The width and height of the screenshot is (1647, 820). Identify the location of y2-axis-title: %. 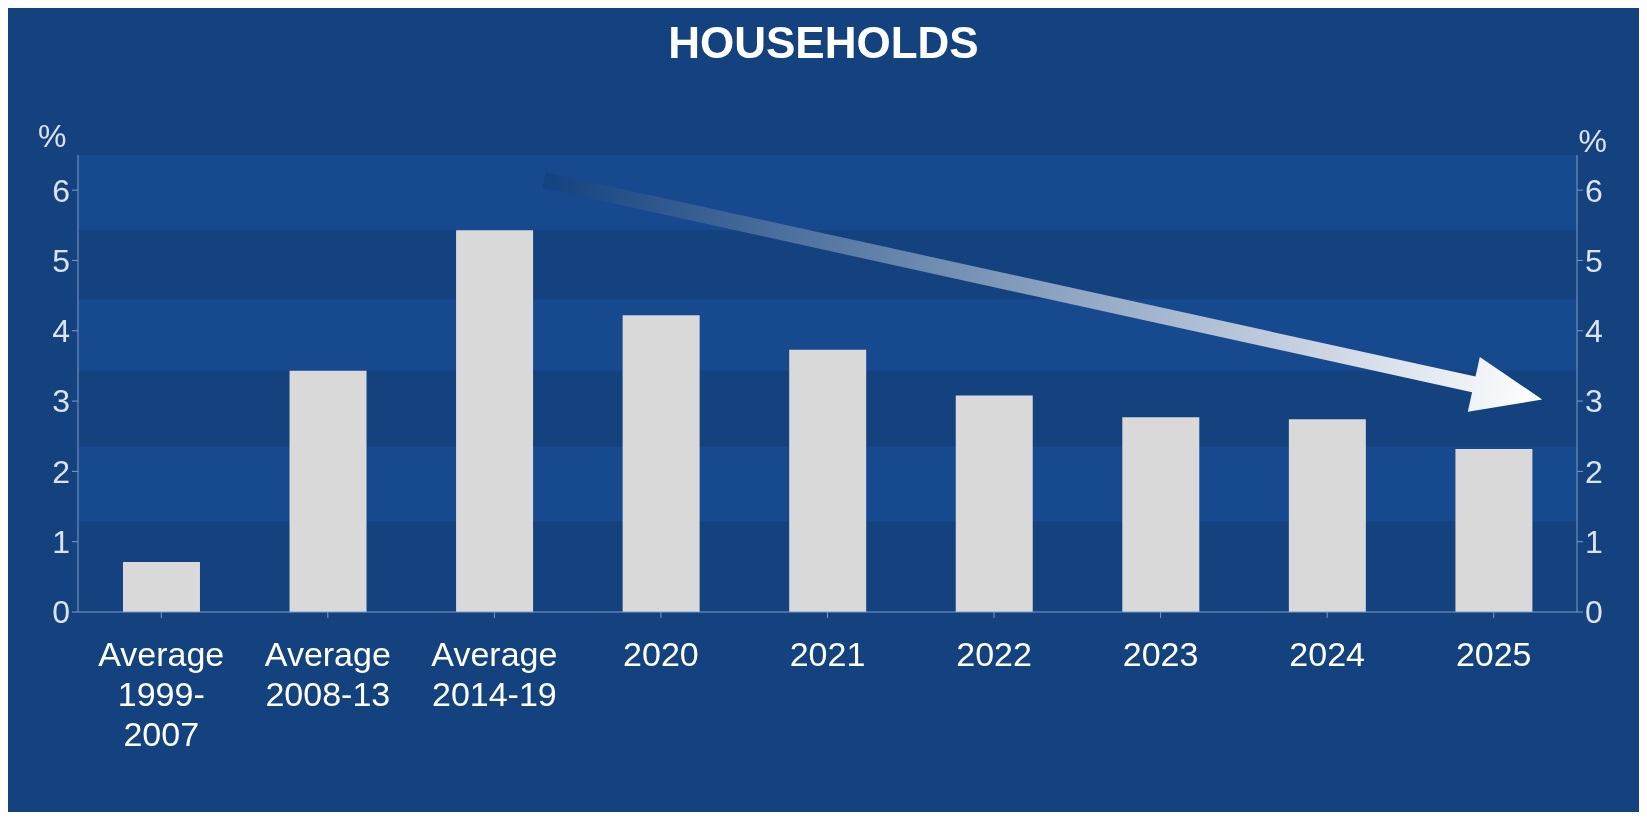
(1592, 141).